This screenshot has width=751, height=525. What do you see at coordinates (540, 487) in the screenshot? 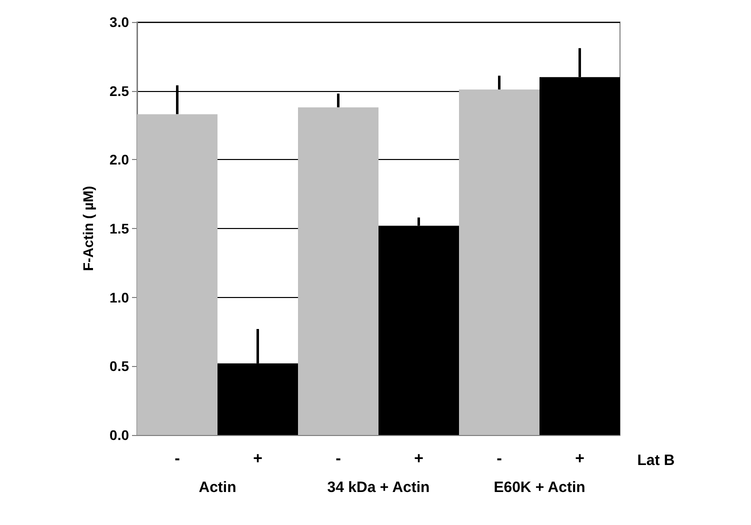
I see `text: E60K + Actin` at bounding box center [540, 487].